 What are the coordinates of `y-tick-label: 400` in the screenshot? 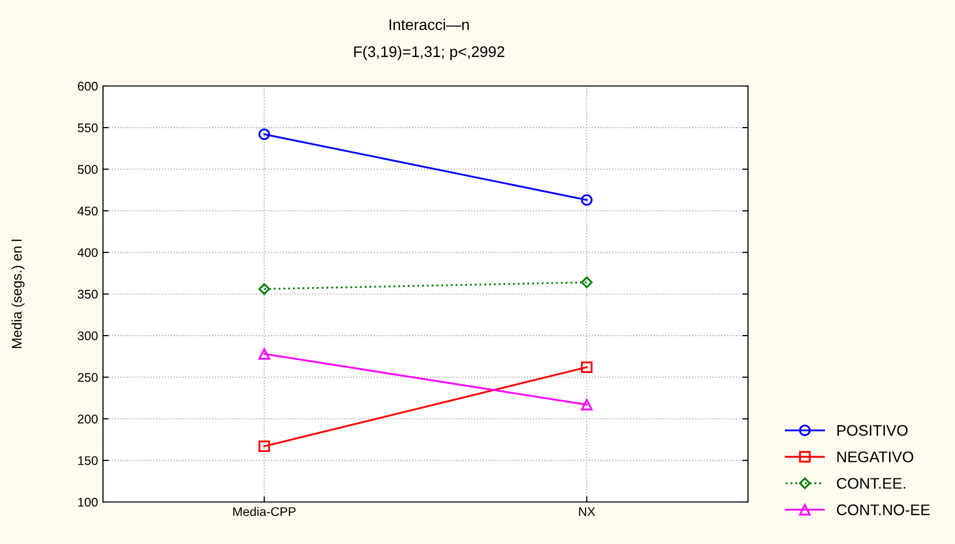 It's located at (88, 253).